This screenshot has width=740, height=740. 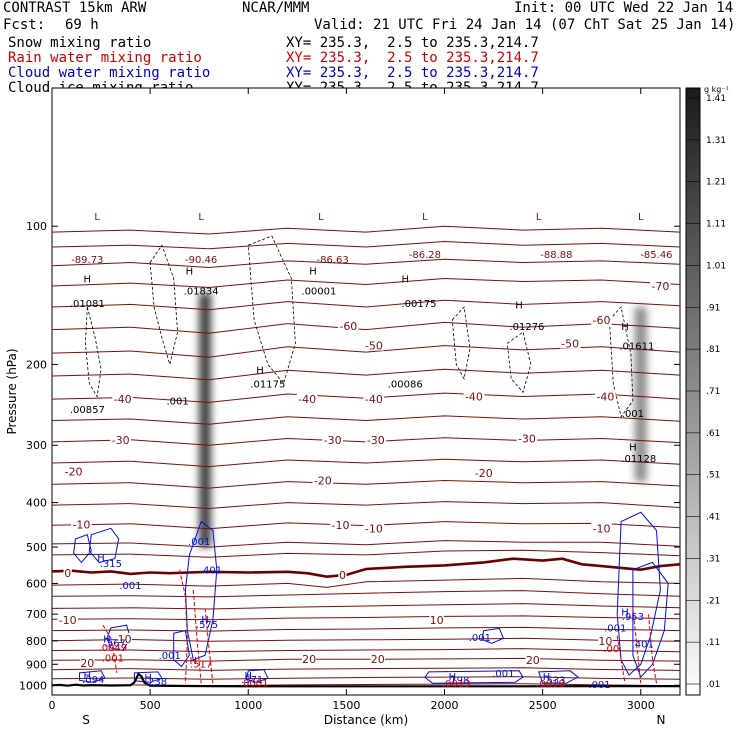 What do you see at coordinates (12, 391) in the screenshot?
I see `y-axis-label: Pressure (hPa)` at bounding box center [12, 391].